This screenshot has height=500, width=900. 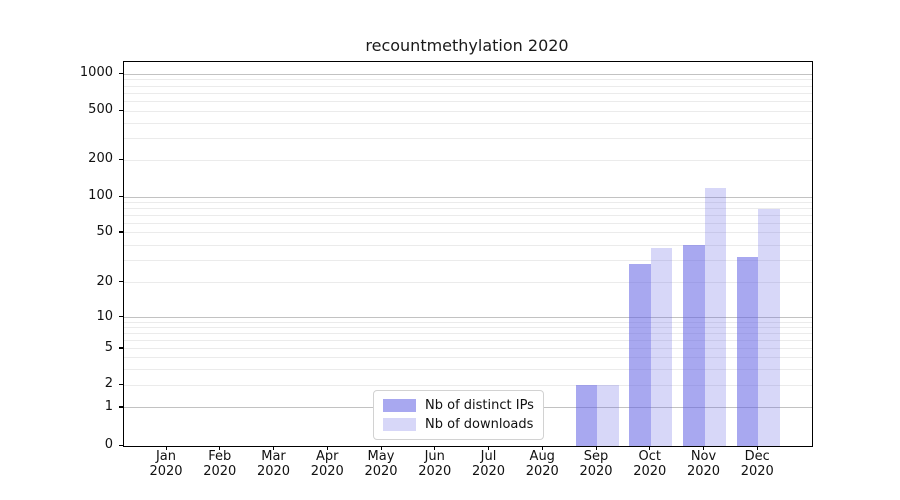 What do you see at coordinates (704, 448) in the screenshot?
I see `x-tick-nov` at bounding box center [704, 448].